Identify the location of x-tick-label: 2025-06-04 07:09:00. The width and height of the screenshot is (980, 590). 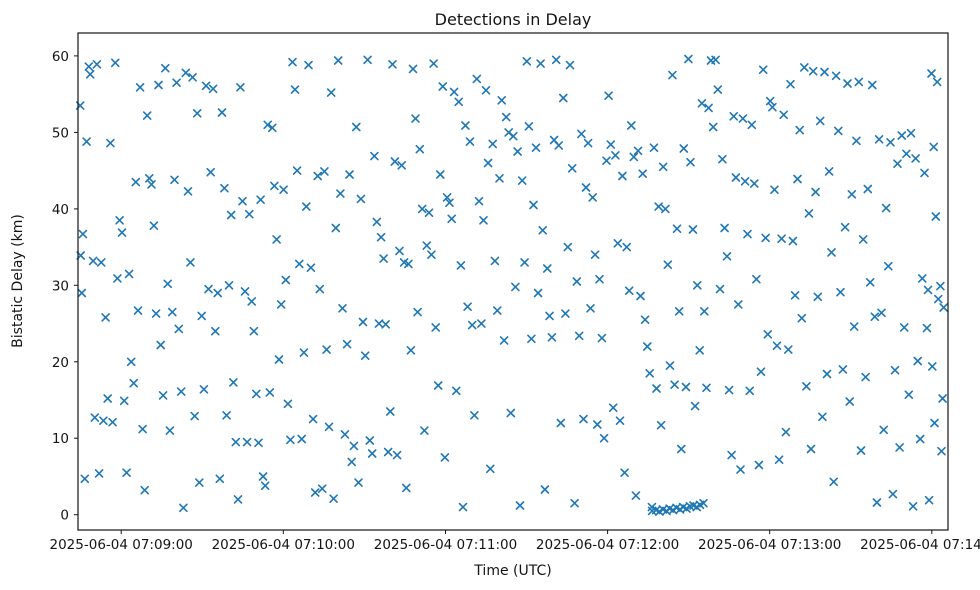
(121, 545).